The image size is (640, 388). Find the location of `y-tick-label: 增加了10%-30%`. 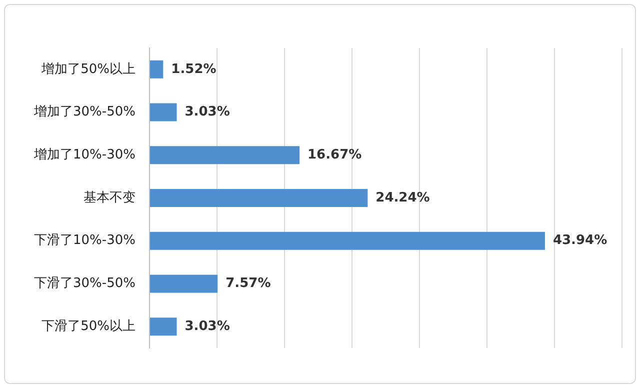

y-tick-label: 增加了10%-30% is located at coordinates (84, 155).